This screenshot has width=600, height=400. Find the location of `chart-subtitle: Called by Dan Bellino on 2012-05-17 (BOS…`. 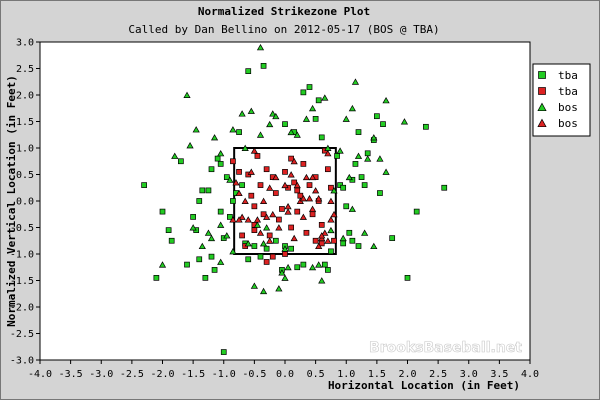

chart-subtitle: Called by Dan Bellino on 2012-05-17 (BOS… is located at coordinates (283, 29).